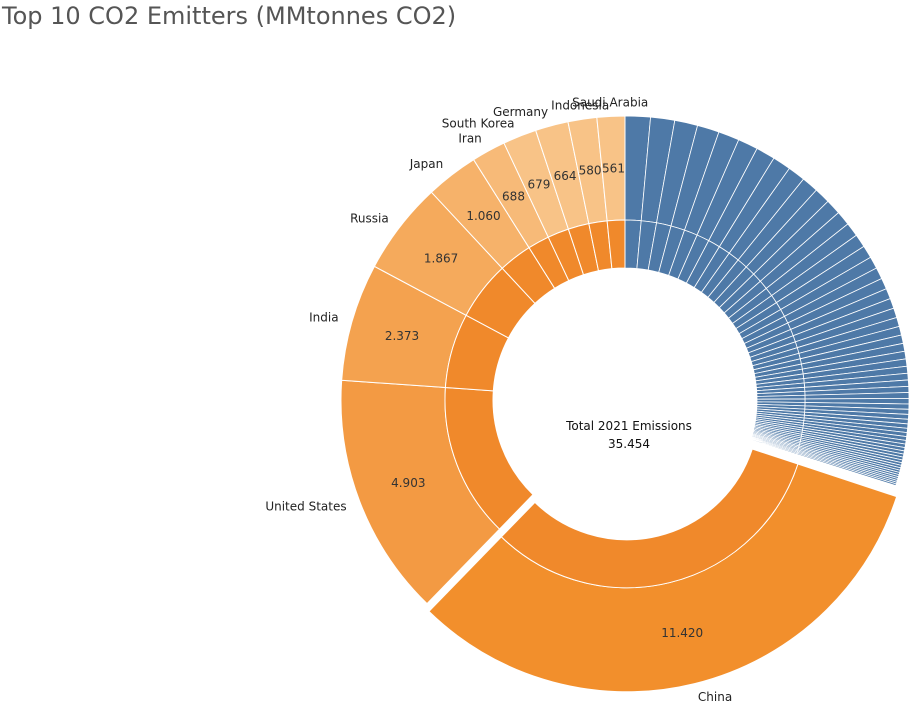 This screenshot has width=920, height=710. What do you see at coordinates (305, 506) in the screenshot?
I see `country-label-united-states: United States` at bounding box center [305, 506].